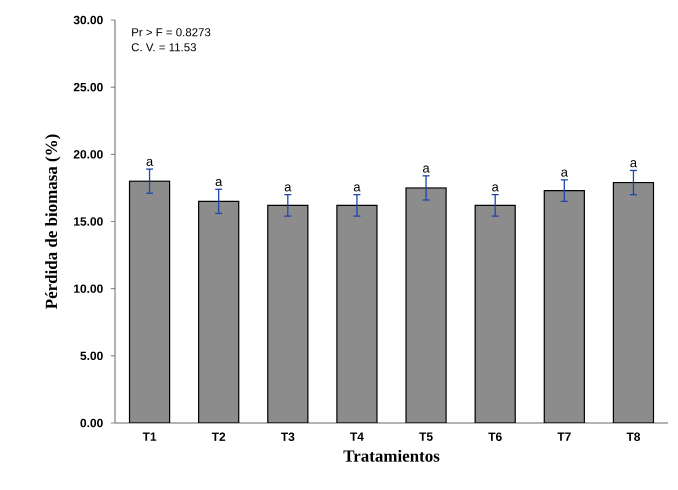 Image resolution: width=678 pixels, height=490 pixels. Describe the element at coordinates (88, 154) in the screenshot. I see `y-tick-label: 20.00` at that location.